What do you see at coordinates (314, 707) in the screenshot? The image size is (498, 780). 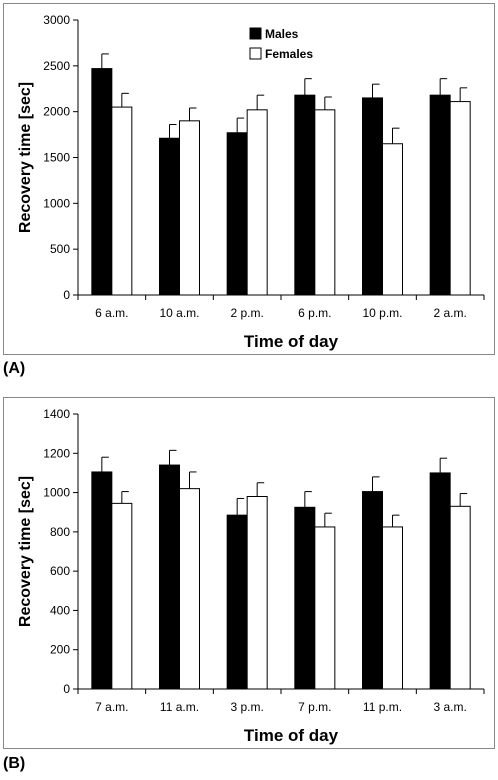 I see `x-tick-label: 7 p.m.` at bounding box center [314, 707].